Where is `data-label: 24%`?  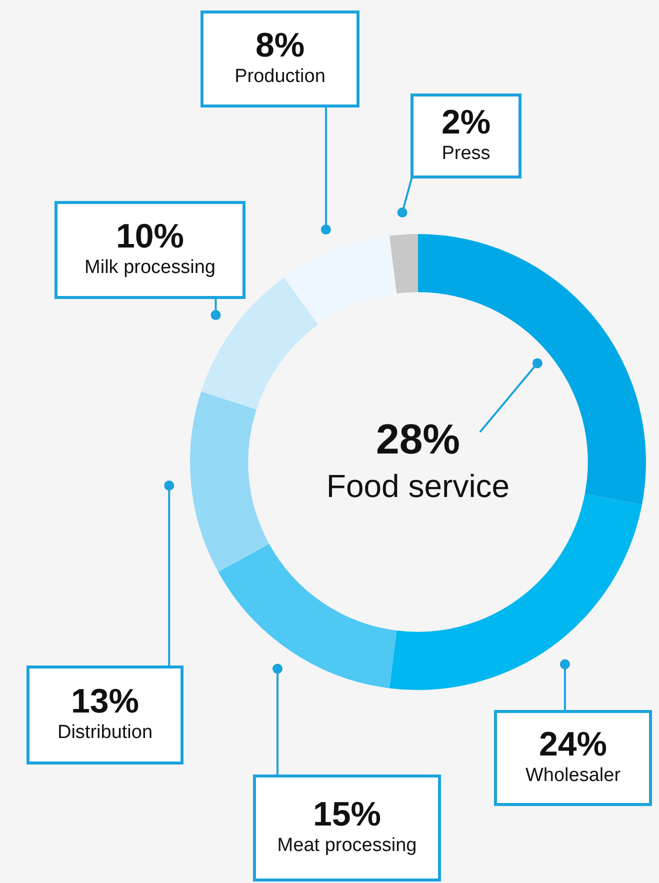 data-label: 24% is located at coordinates (573, 744).